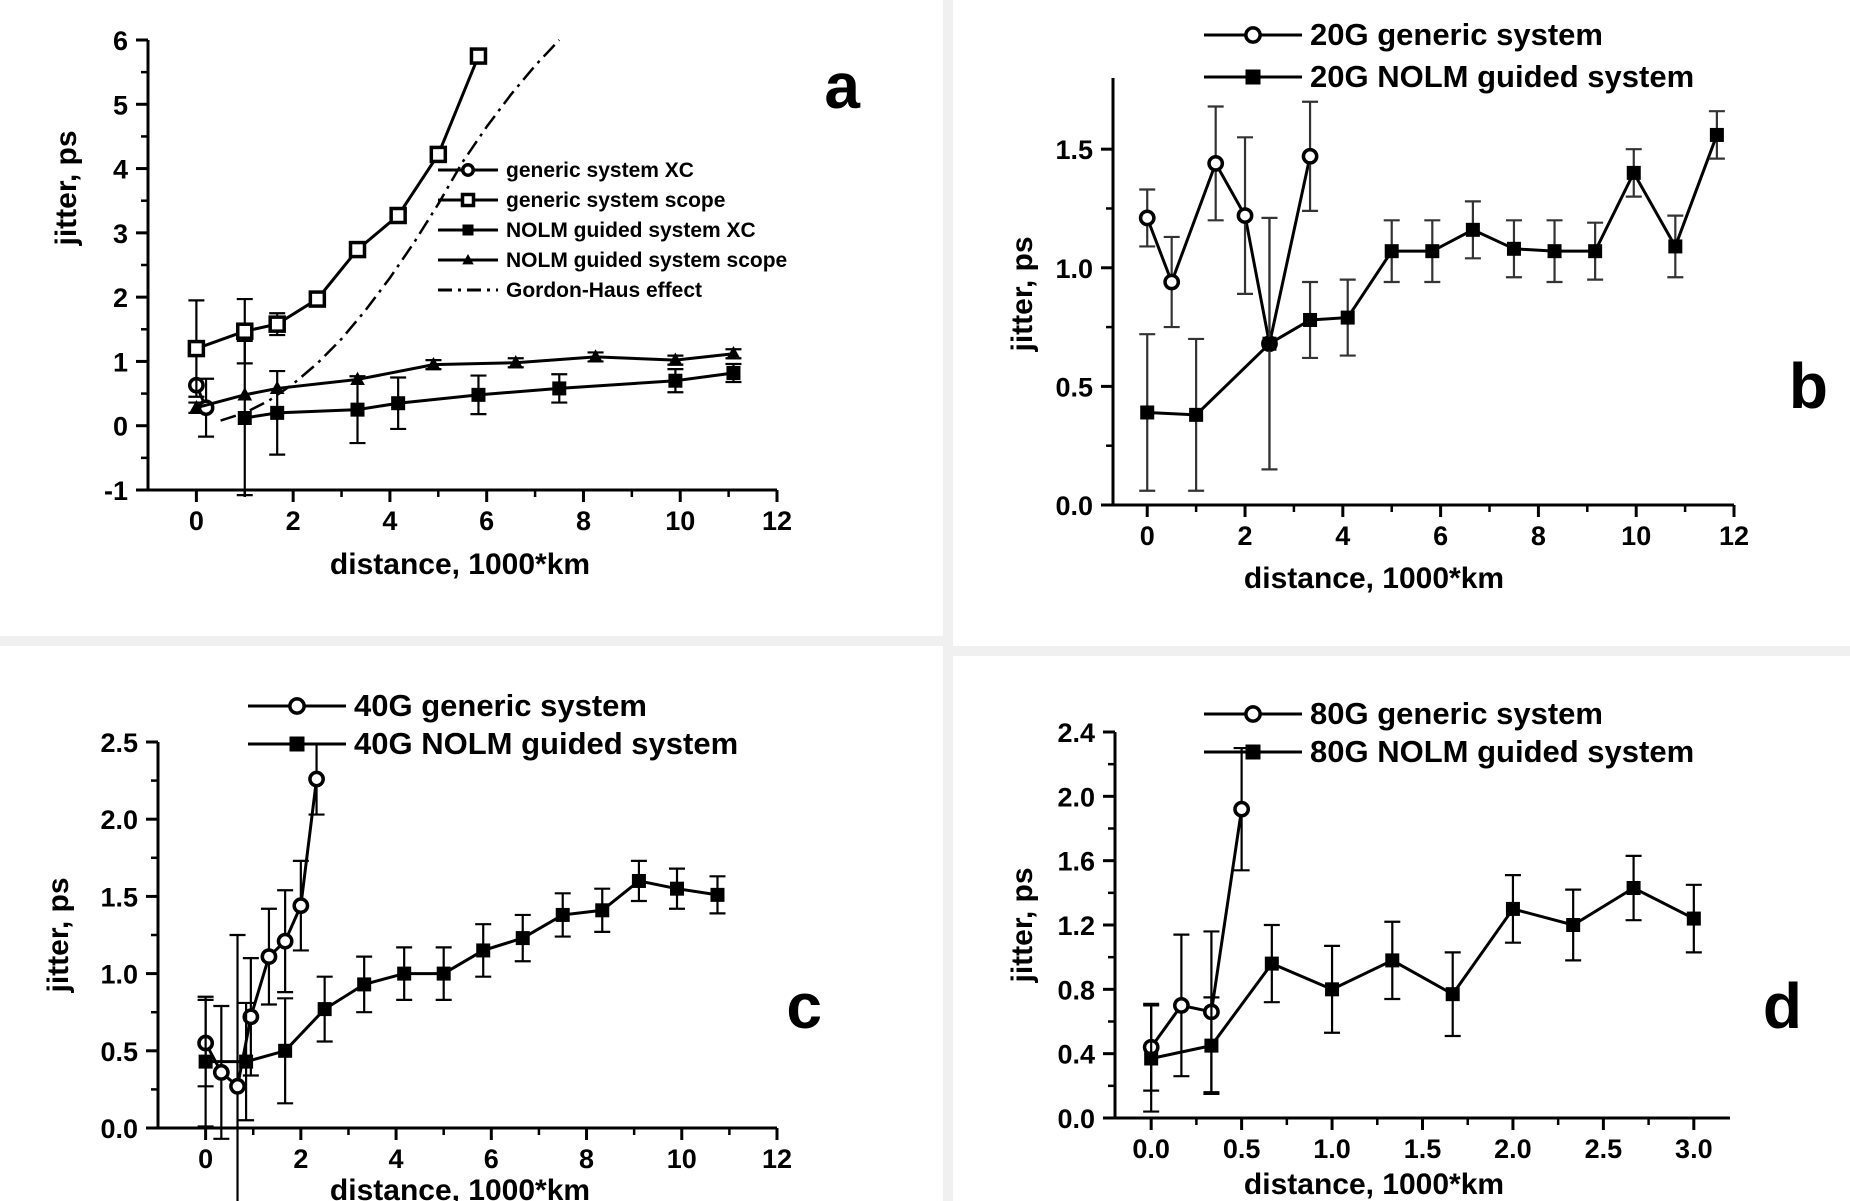  I want to click on chart-c-x-tick-label: 4, so click(396, 1159).